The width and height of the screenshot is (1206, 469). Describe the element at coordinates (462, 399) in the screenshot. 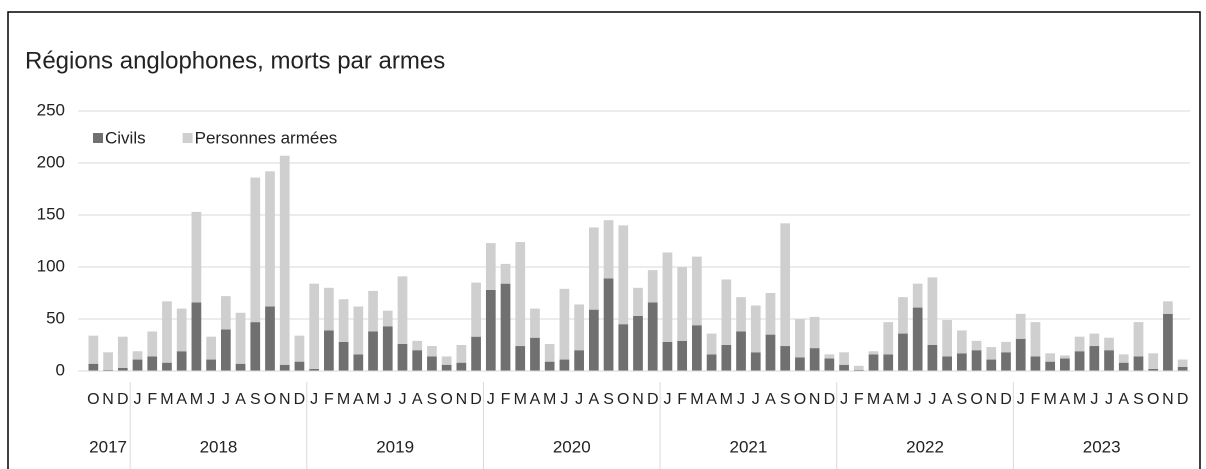

I see `x-tick-label: N` at that location.